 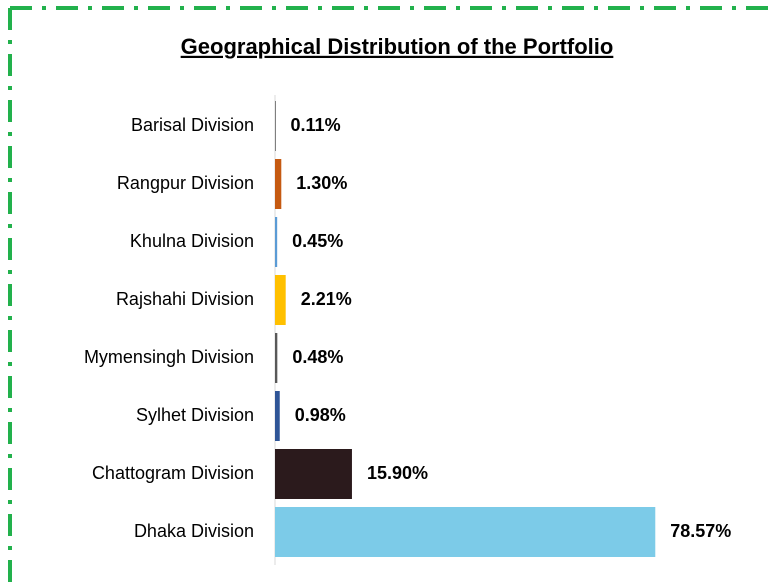 What do you see at coordinates (195, 415) in the screenshot?
I see `category-label: Sylhet Division` at bounding box center [195, 415].